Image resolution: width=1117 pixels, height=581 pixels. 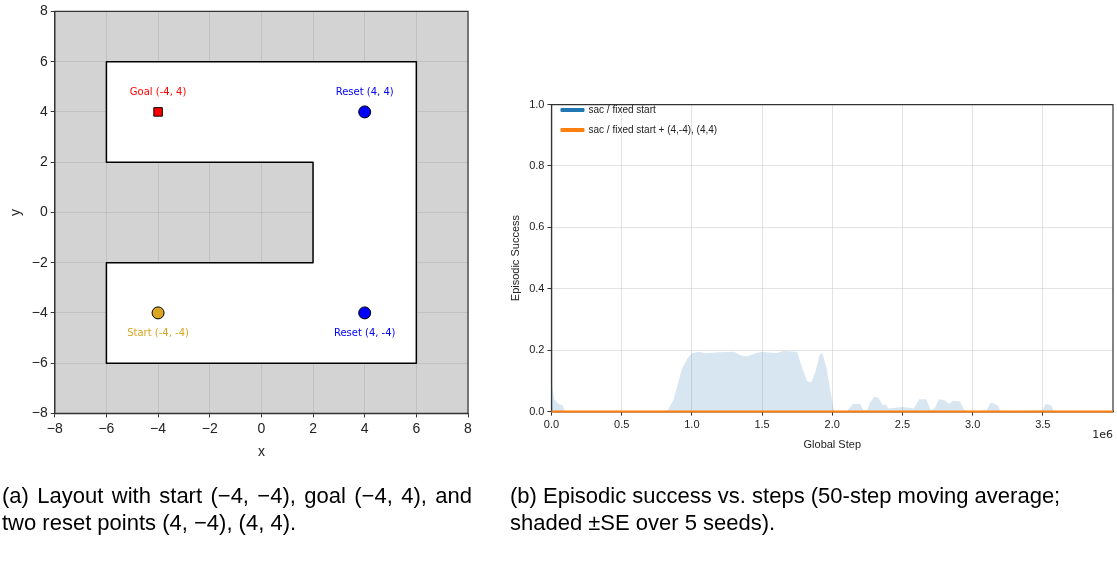 What do you see at coordinates (43, 211) in the screenshot?
I see `y-tick-label: 0` at bounding box center [43, 211].